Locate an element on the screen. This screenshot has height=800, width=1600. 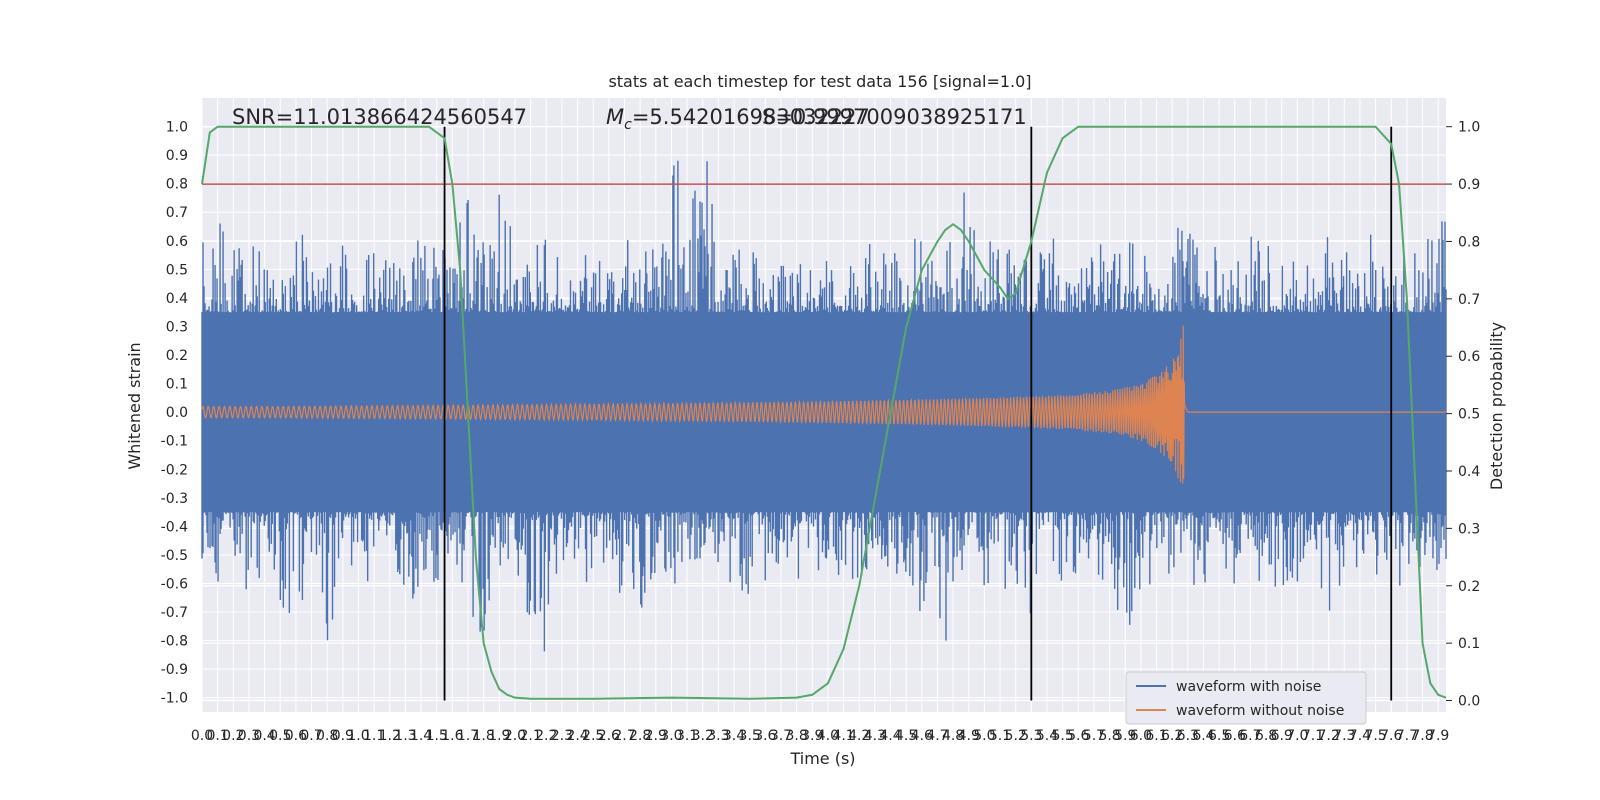
y-tick-label: 1.0 is located at coordinates (177, 128).